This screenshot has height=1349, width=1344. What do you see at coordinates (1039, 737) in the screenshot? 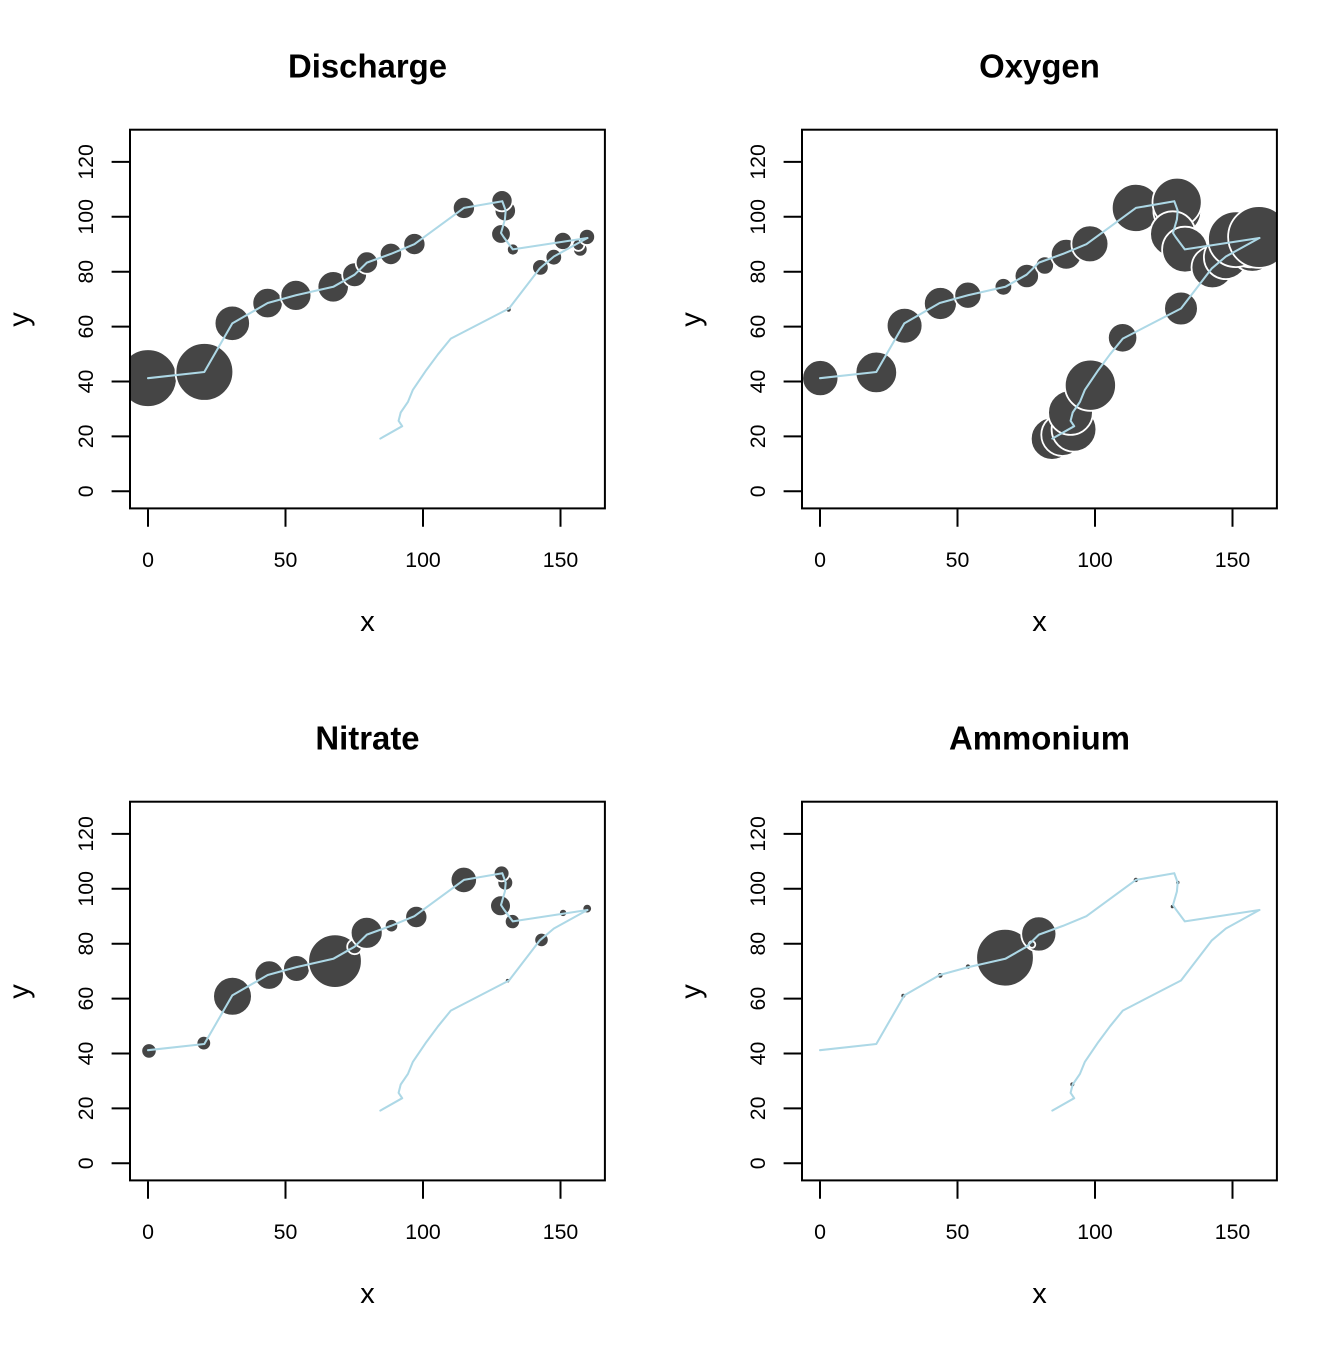
I see `svg-text: Ammonium` at bounding box center [1039, 737].